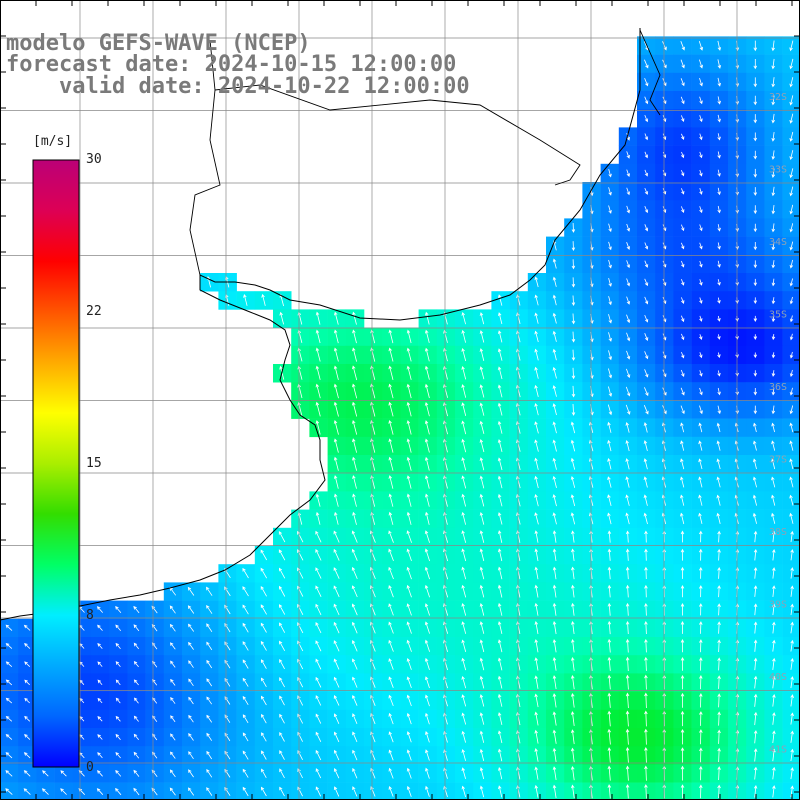  Describe the element at coordinates (231, 64) in the screenshot. I see `title-line-2: forecast date: 2024-10-15 12:00:00` at that location.